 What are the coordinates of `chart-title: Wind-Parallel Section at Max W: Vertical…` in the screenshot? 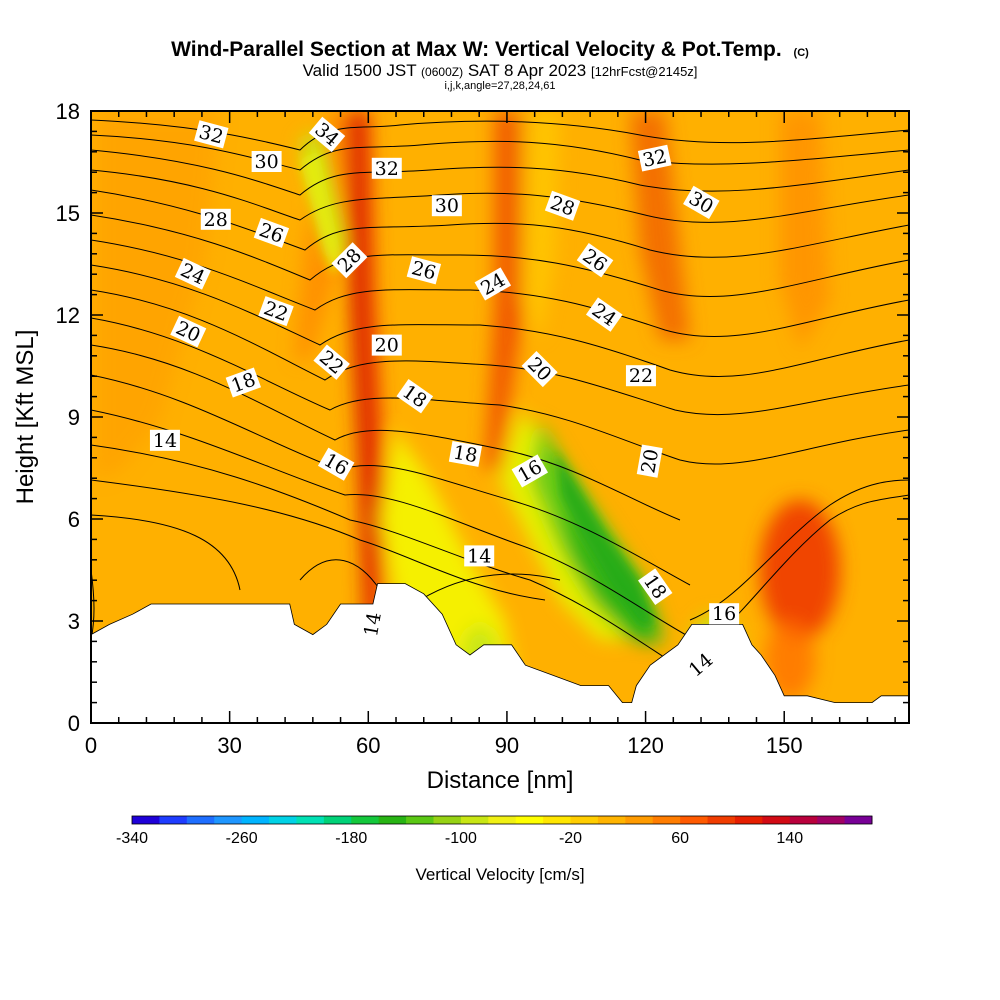 It's located at (490, 49).